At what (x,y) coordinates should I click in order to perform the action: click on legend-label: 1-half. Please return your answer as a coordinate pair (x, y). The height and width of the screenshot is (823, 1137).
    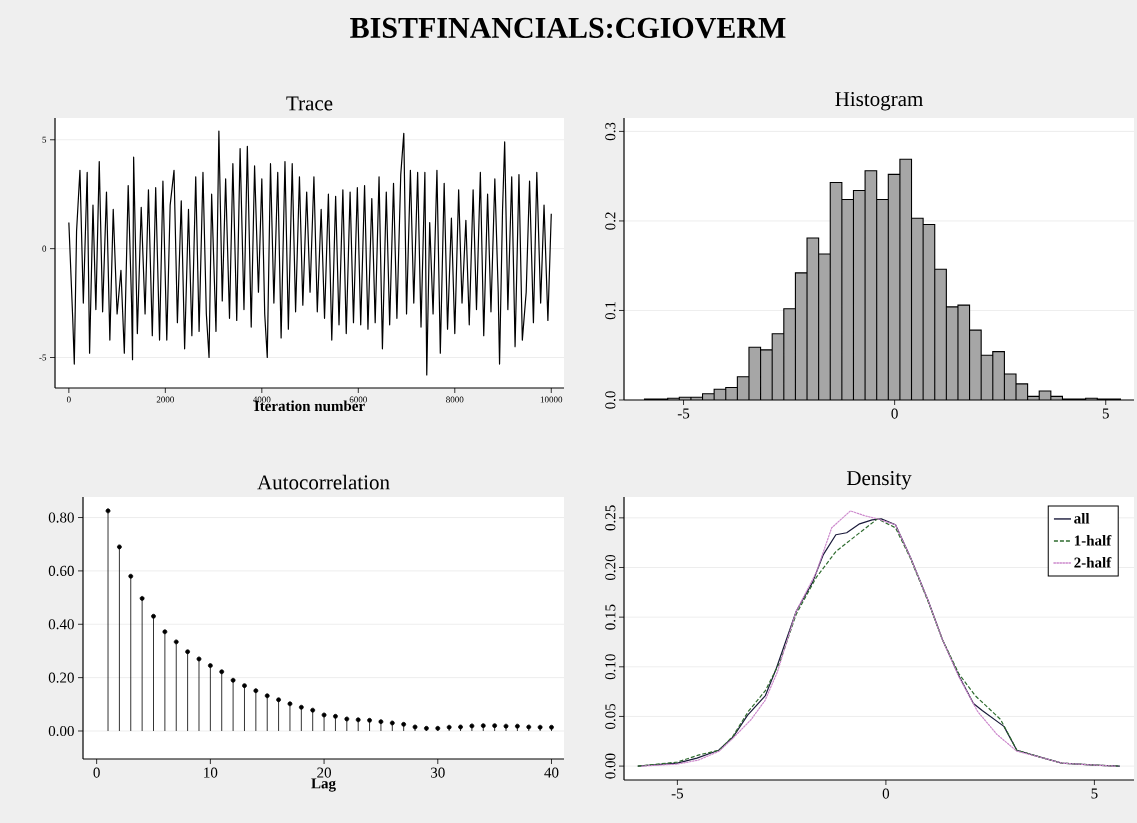
    Looking at the image, I should click on (1093, 540).